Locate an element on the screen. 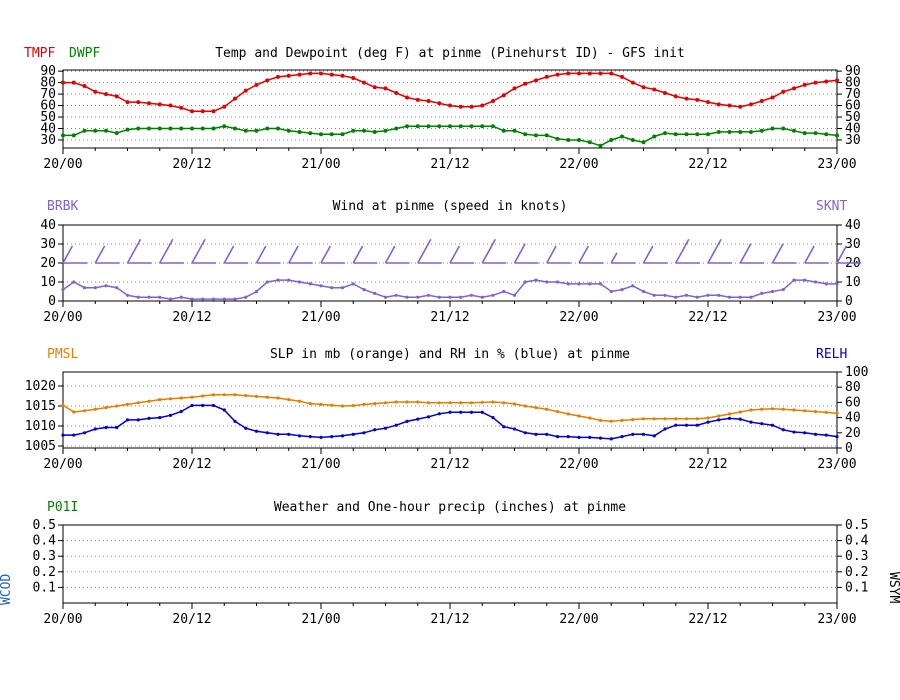  wind-series is located at coordinates (461, 269).